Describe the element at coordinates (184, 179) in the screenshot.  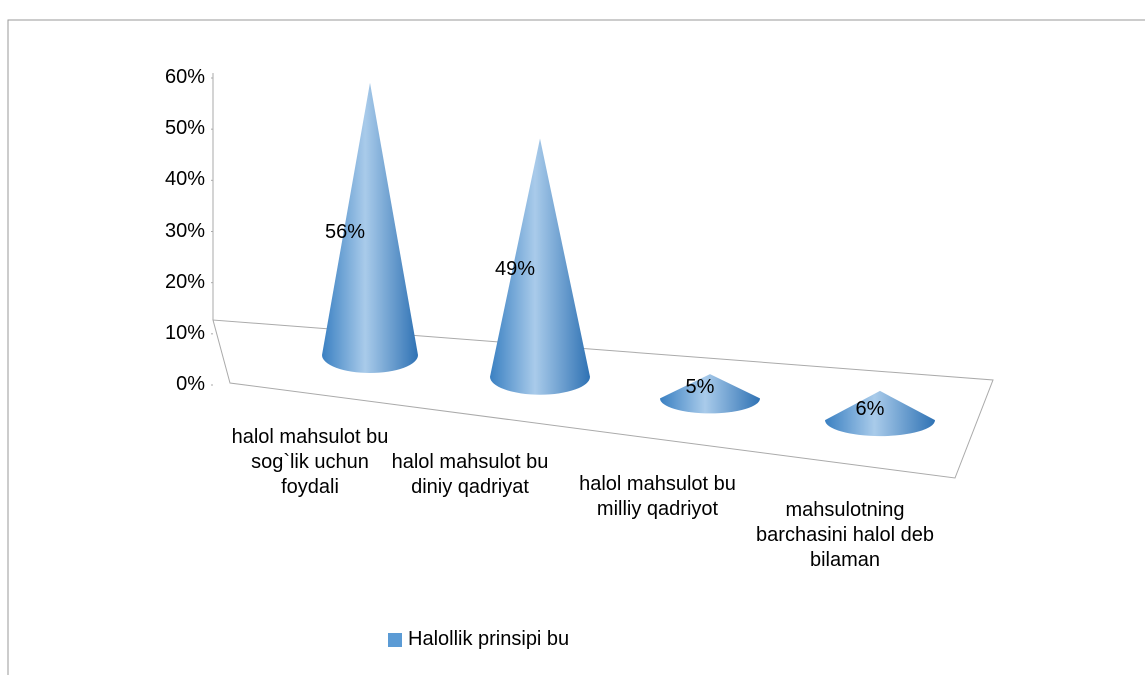
I see `y-tick-label: 40%` at that location.